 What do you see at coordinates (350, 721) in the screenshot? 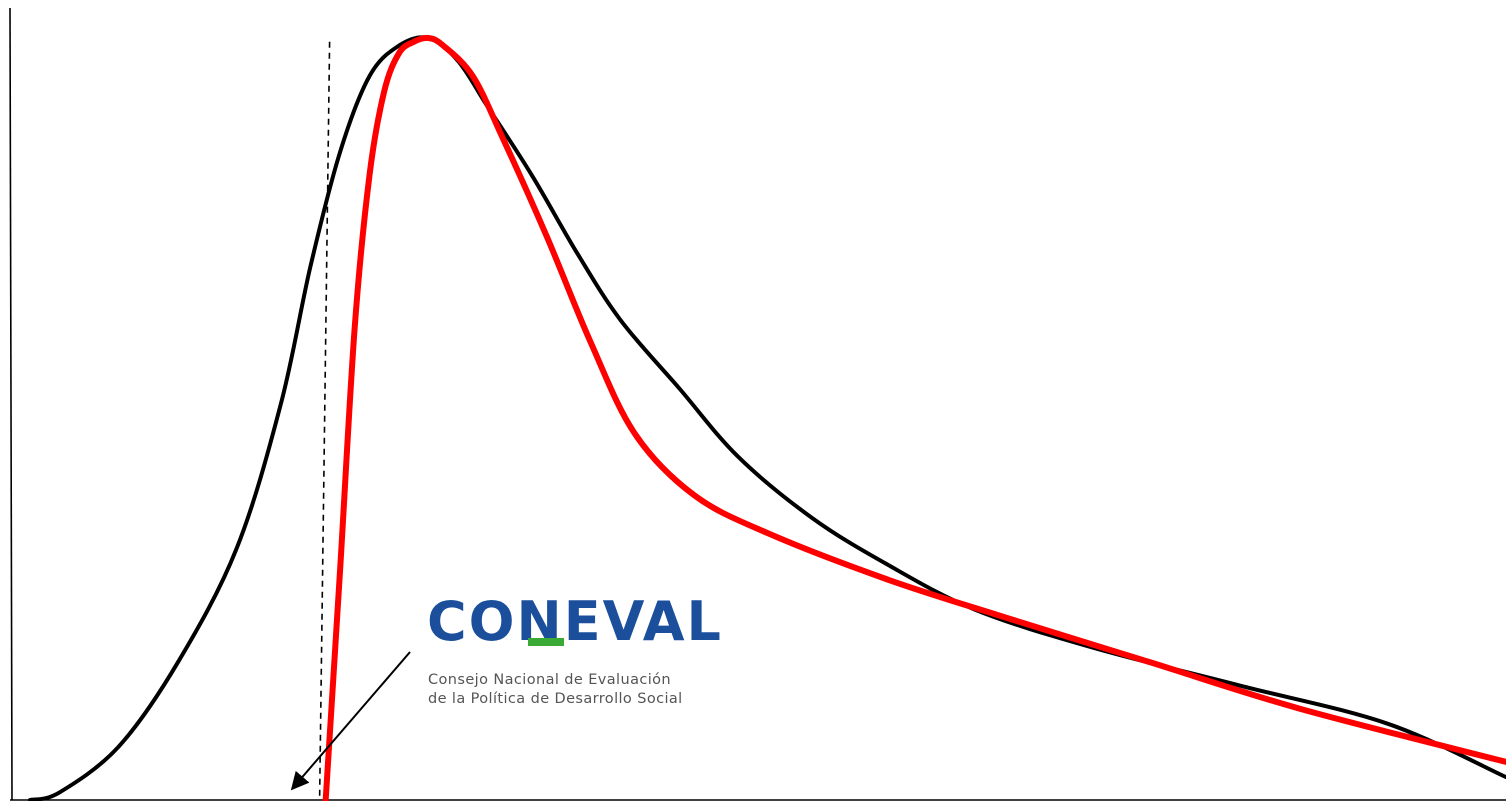
I see `pointer-arrow` at bounding box center [350, 721].